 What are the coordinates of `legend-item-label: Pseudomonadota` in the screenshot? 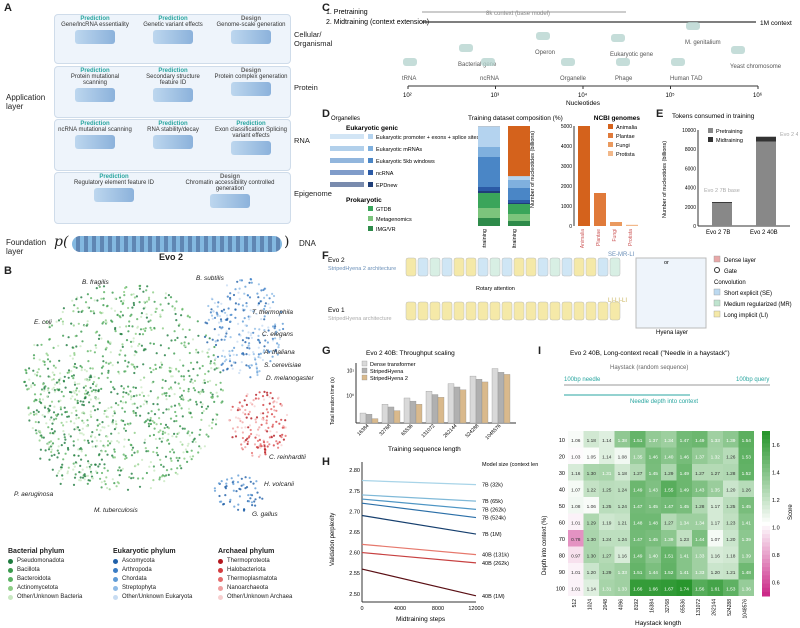 It's located at (41, 561).